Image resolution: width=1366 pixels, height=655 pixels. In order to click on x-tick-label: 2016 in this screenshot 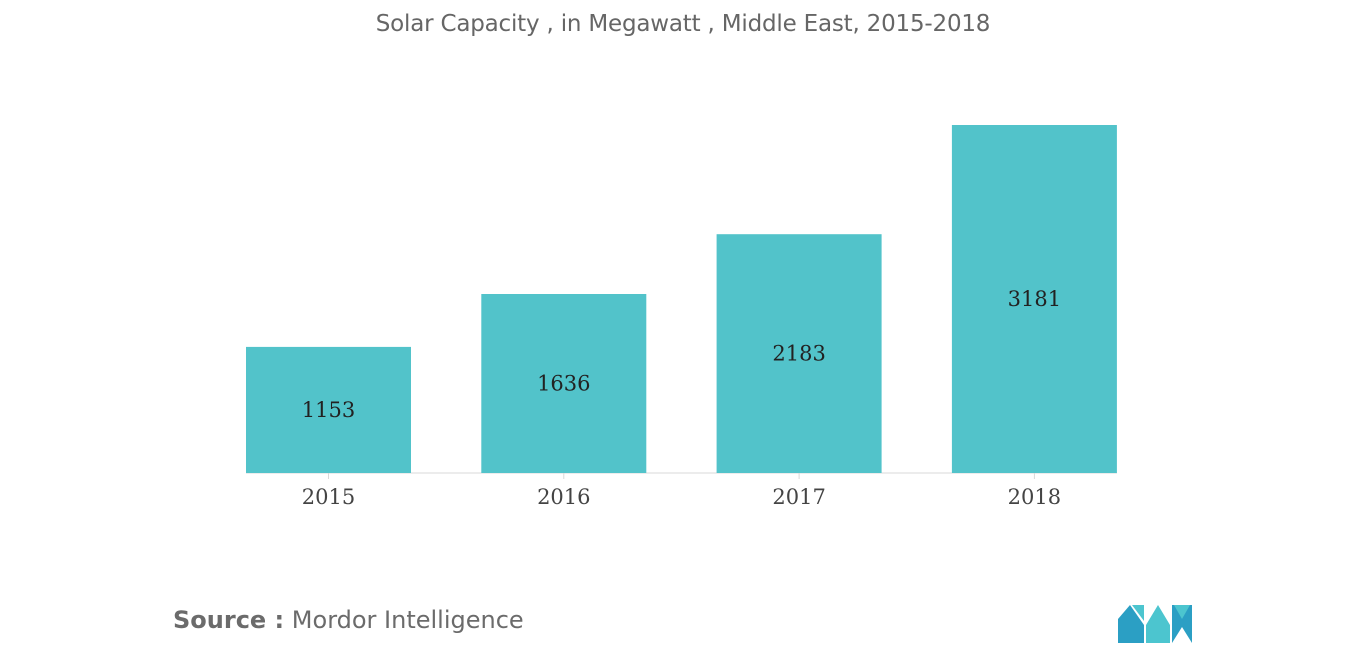, I will do `click(563, 497)`.